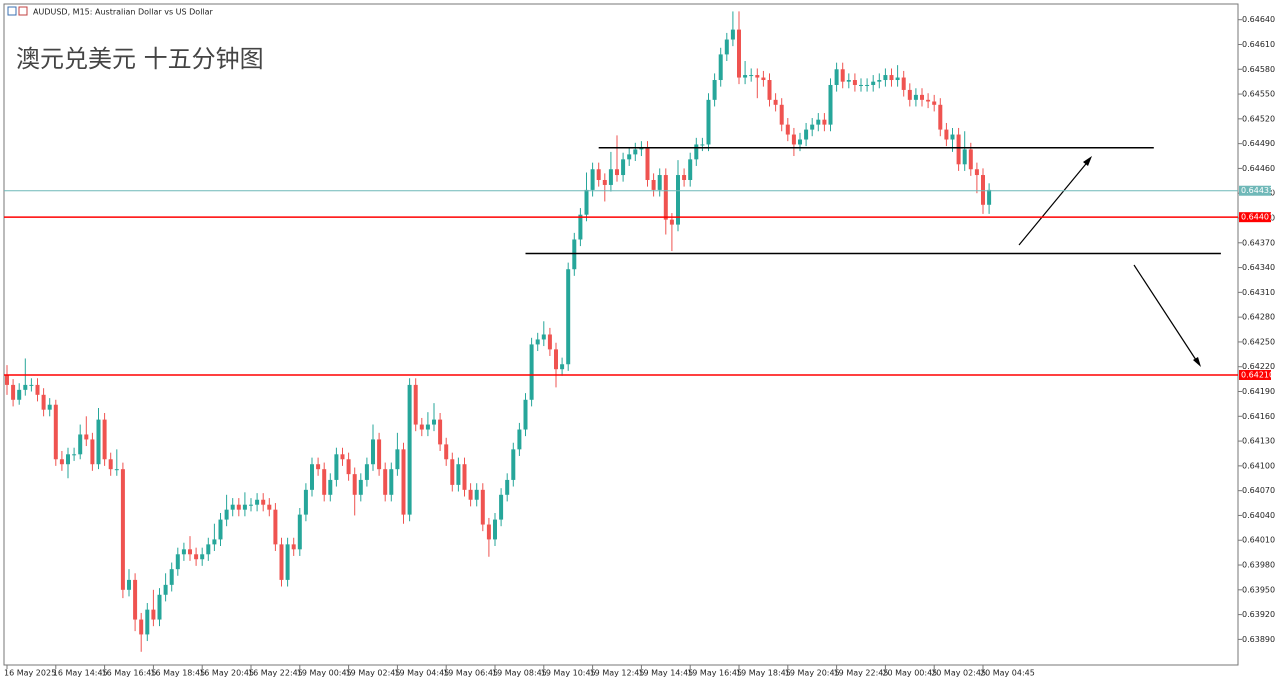 Image resolution: width=1280 pixels, height=683 pixels. I want to click on y-tick-label: 0.64640, so click(1258, 19).